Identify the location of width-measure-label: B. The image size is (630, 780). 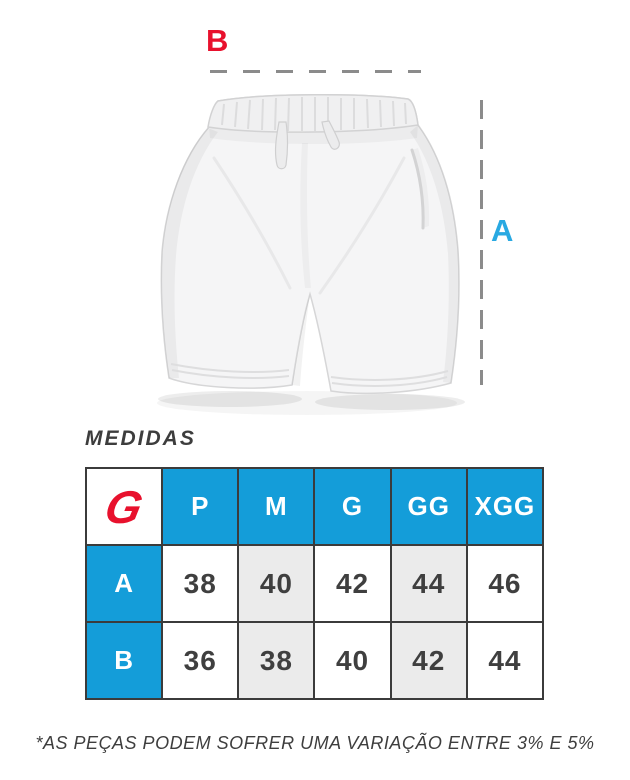
(217, 40).